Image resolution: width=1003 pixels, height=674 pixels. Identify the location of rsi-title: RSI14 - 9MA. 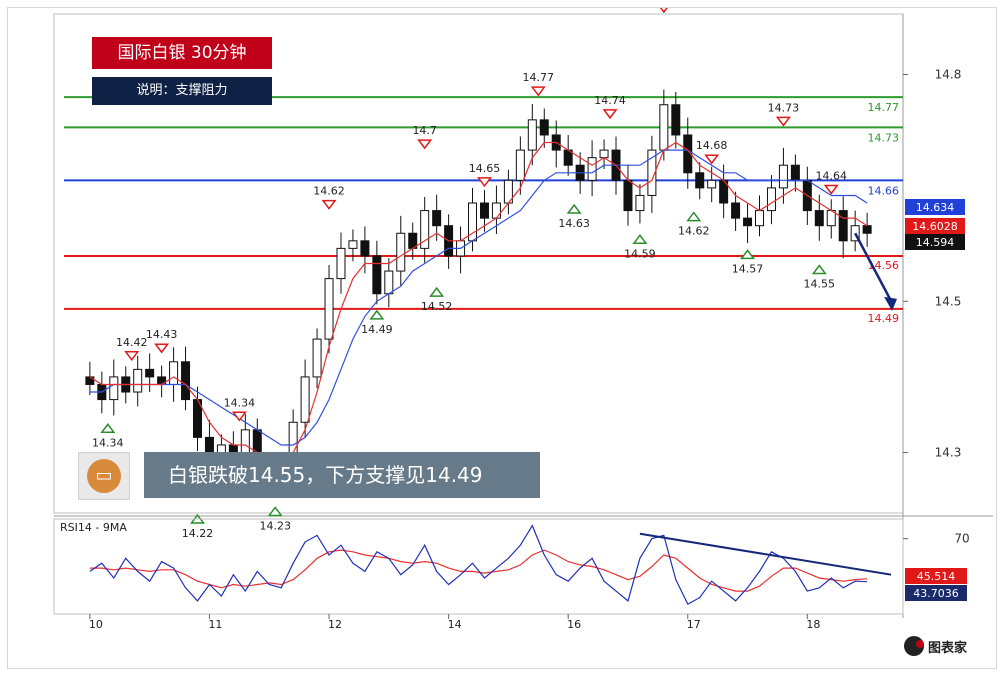
(93, 527).